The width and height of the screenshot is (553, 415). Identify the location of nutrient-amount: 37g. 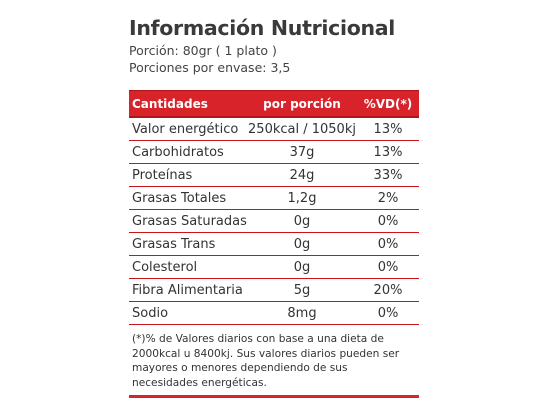
(302, 152).